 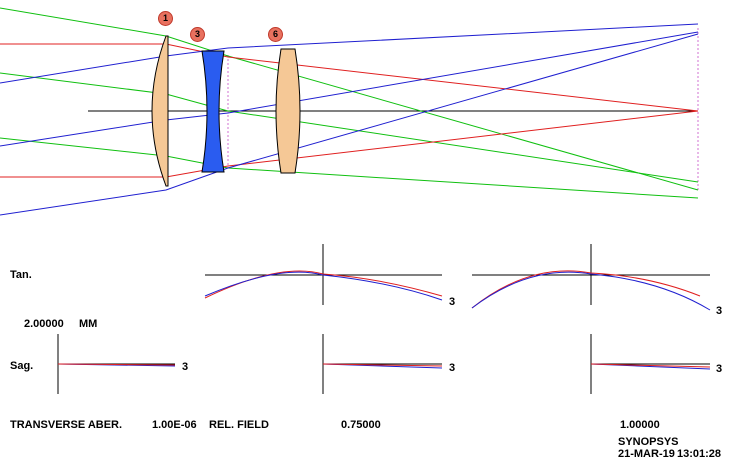 What do you see at coordinates (22, 366) in the screenshot?
I see `sag-label: Sag.` at bounding box center [22, 366].